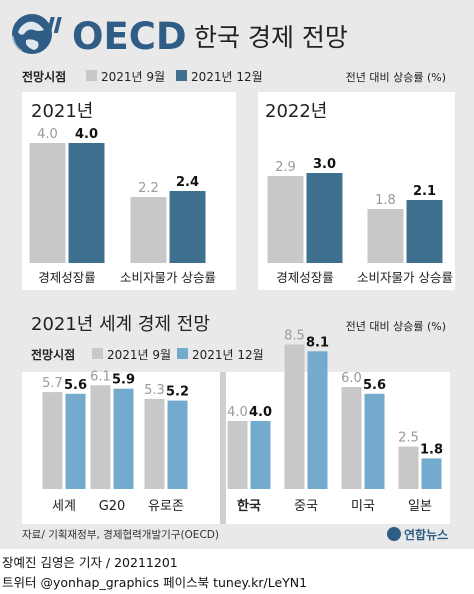 This screenshot has height=594, width=474. Describe the element at coordinates (86, 134) in the screenshot. I see `value-label-2021-0-1: 4.0` at that location.